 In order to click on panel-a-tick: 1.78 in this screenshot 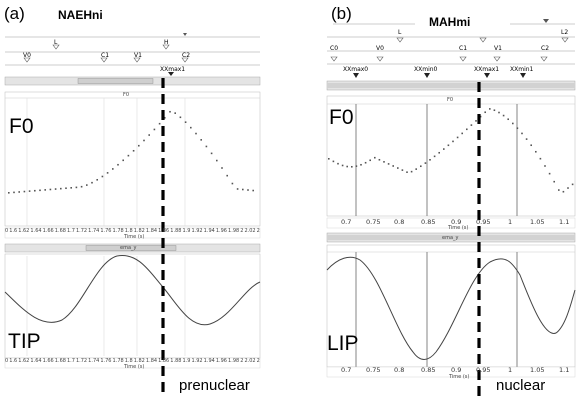, I will do `click(118, 361)`.